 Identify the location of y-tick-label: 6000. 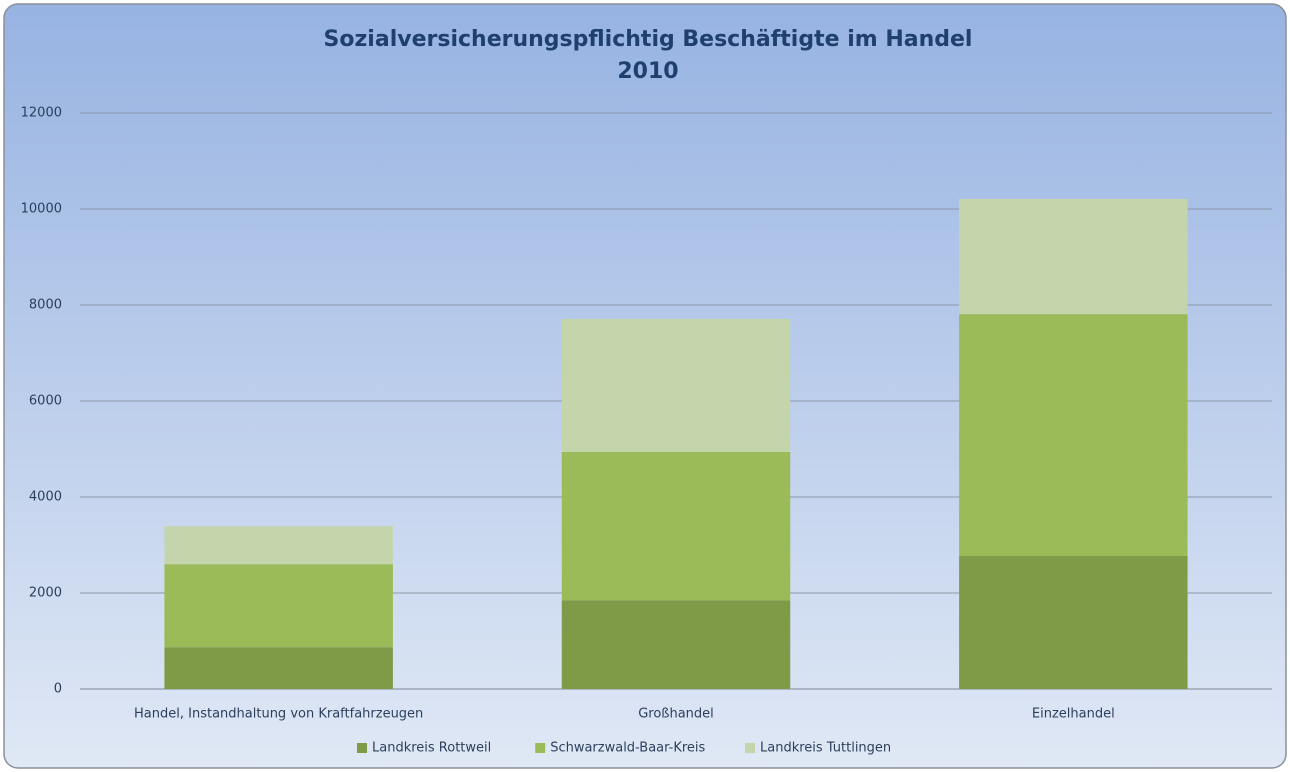
(45, 401).